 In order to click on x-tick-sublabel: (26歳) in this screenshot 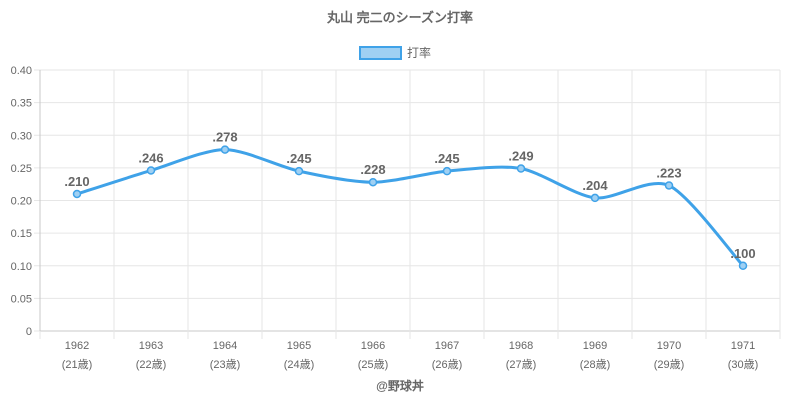, I will do `click(447, 364)`.